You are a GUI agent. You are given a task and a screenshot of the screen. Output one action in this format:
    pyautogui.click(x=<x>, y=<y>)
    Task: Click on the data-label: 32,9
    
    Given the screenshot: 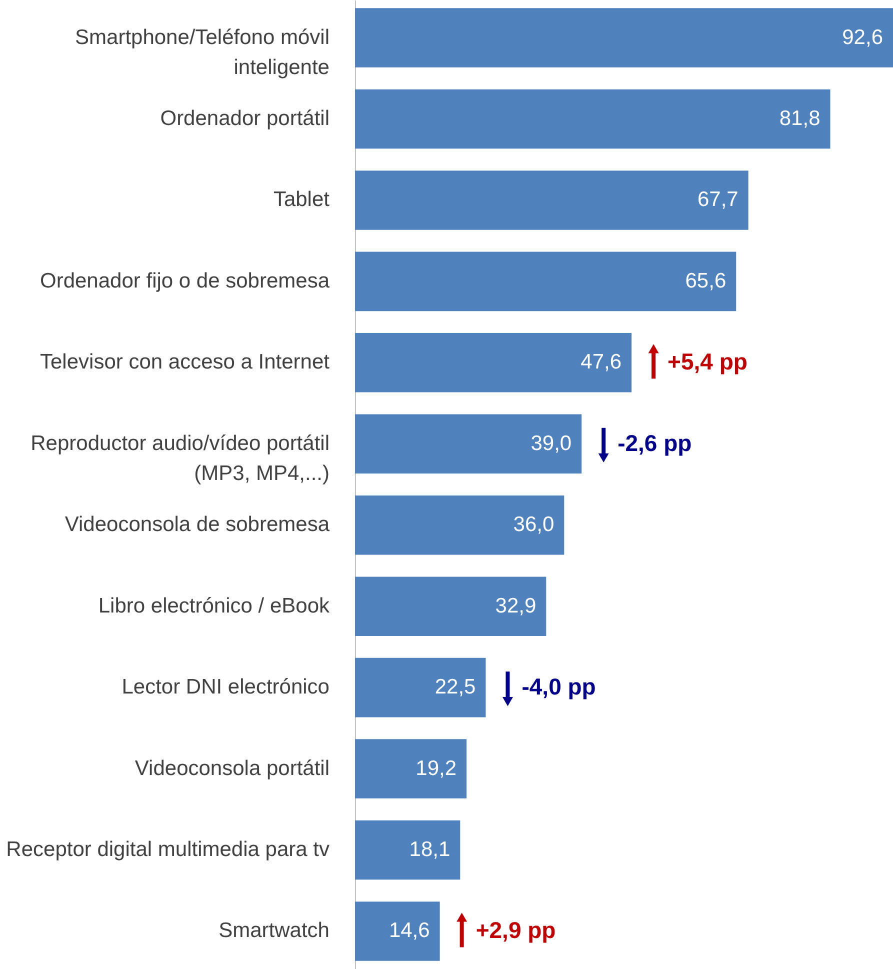 What is the action you would take?
    pyautogui.click(x=515, y=606)
    